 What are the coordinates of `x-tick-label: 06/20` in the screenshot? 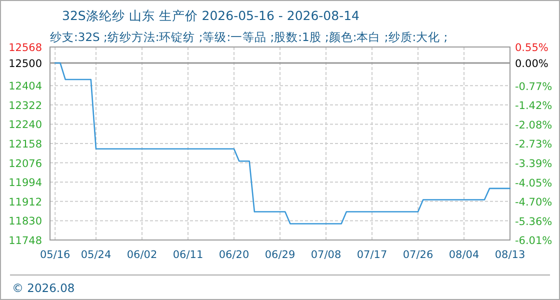 It's located at (234, 255).